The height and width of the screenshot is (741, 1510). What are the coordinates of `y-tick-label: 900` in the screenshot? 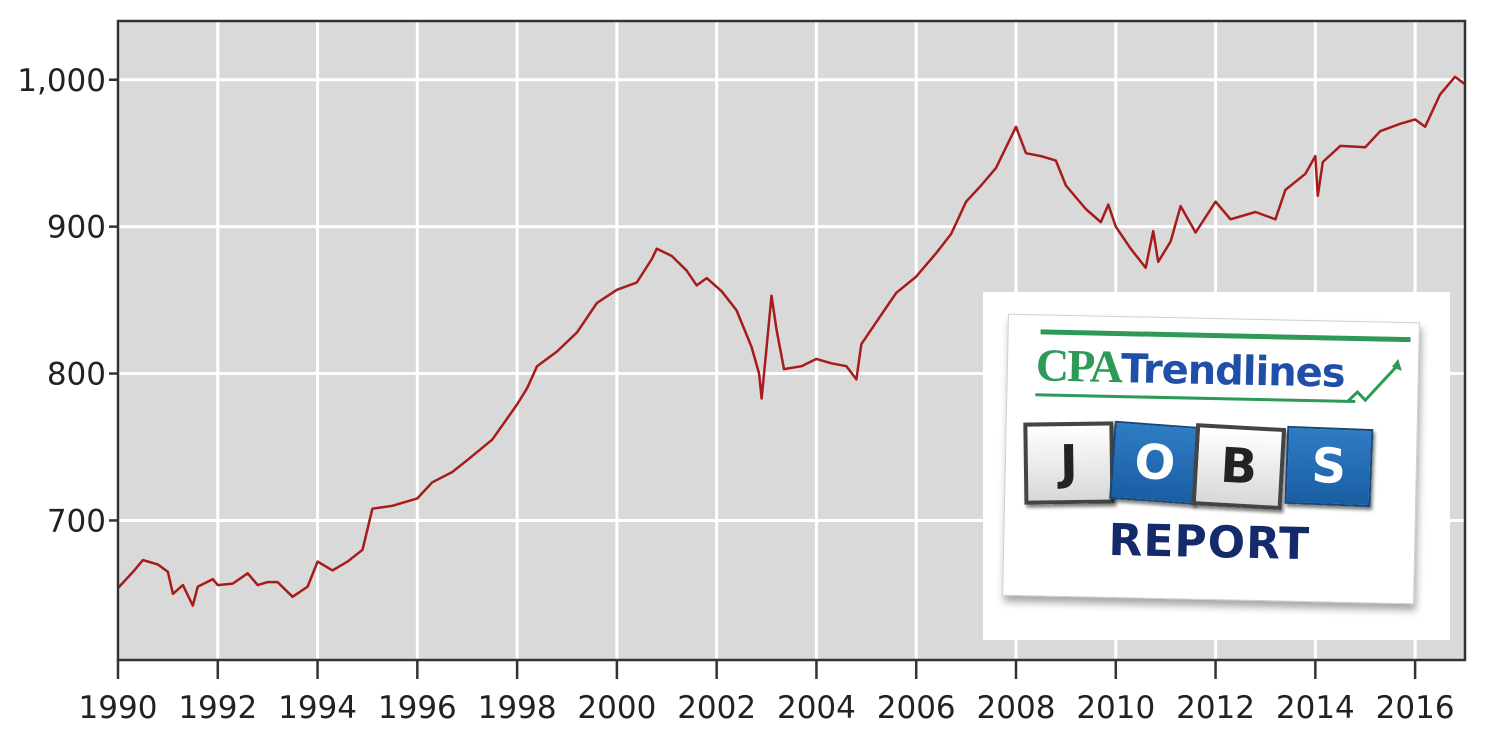 It's located at (76, 228).